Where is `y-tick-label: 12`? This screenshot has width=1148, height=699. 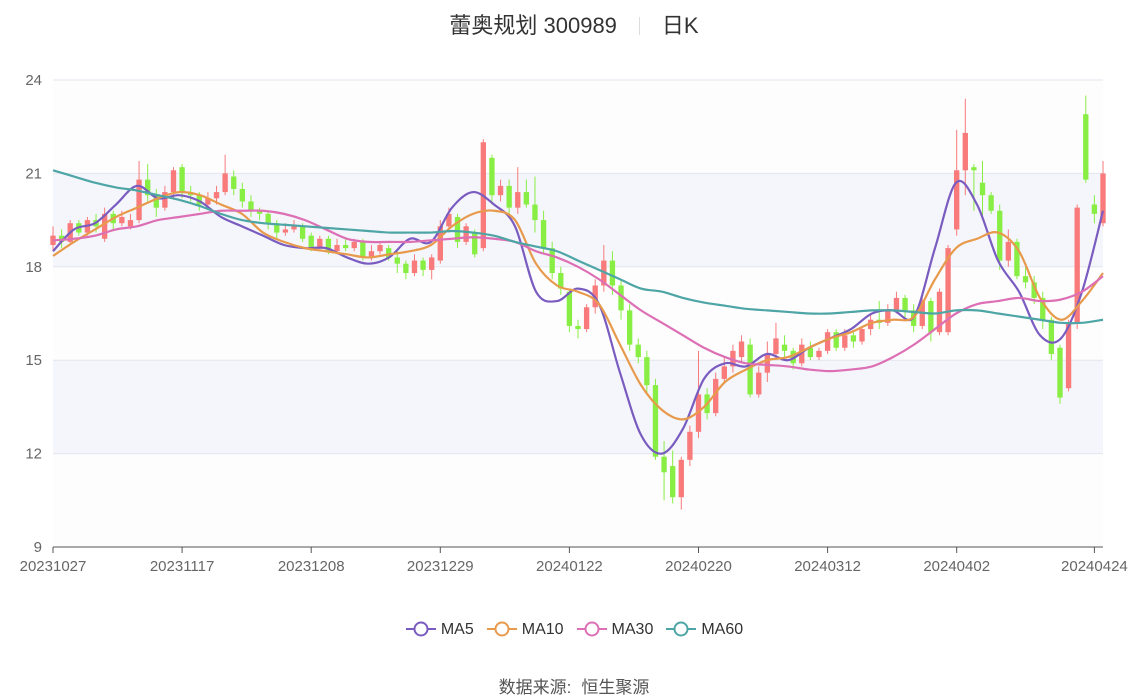
y-tick-label: 12 is located at coordinates (33, 454).